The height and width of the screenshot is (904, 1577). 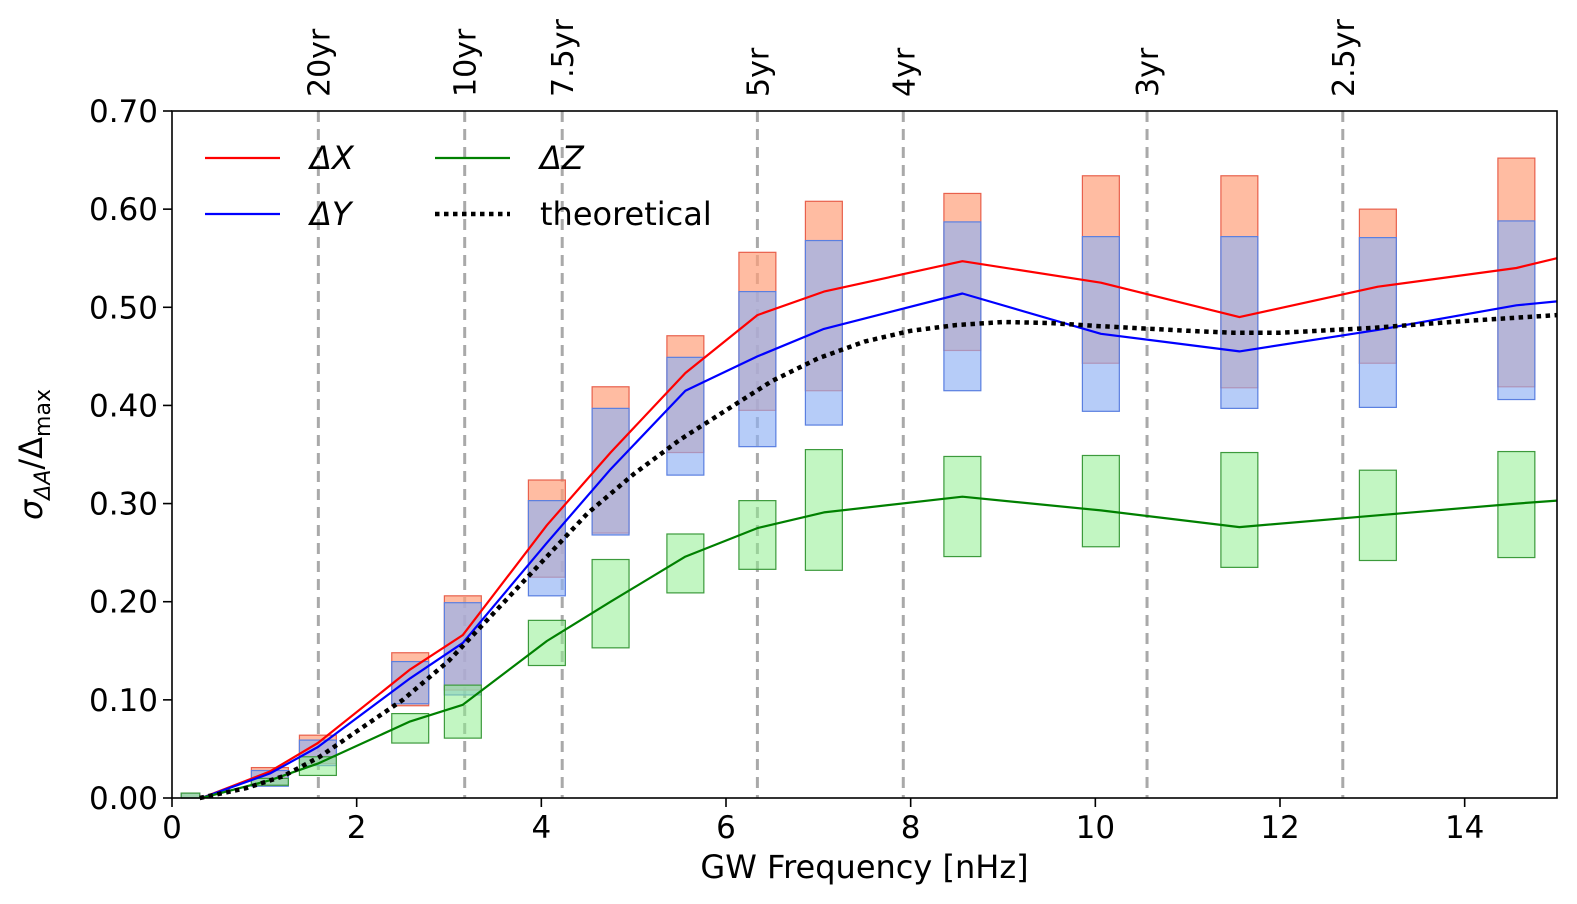 I want to click on y-tick-label-0: 0.00, so click(x=123, y=799).